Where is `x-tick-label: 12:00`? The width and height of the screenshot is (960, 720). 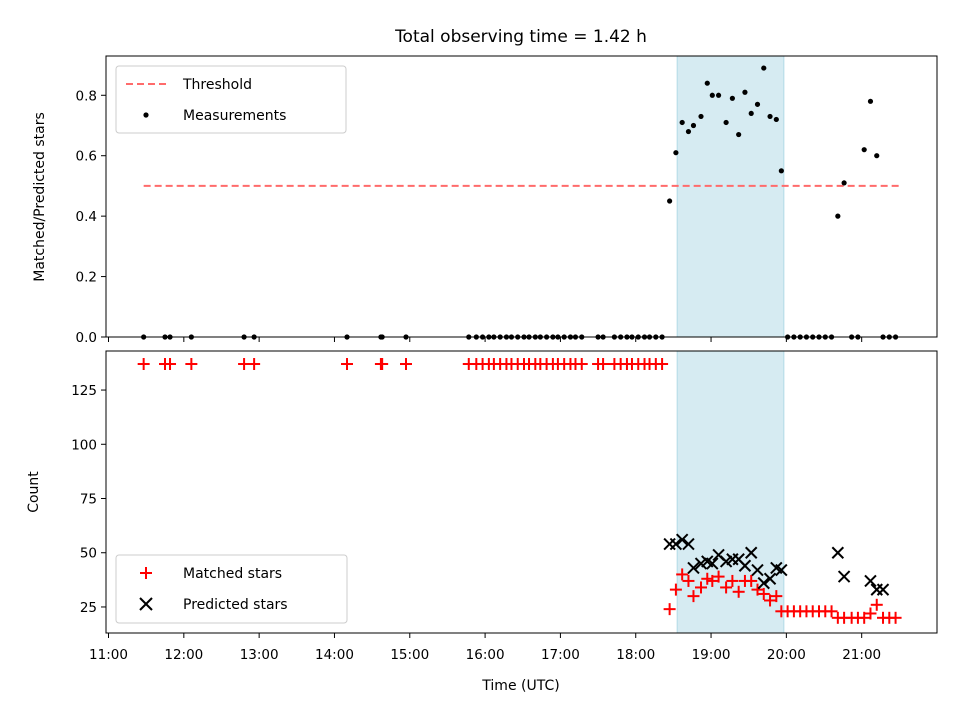 x-tick-label: 12:00 is located at coordinates (183, 655).